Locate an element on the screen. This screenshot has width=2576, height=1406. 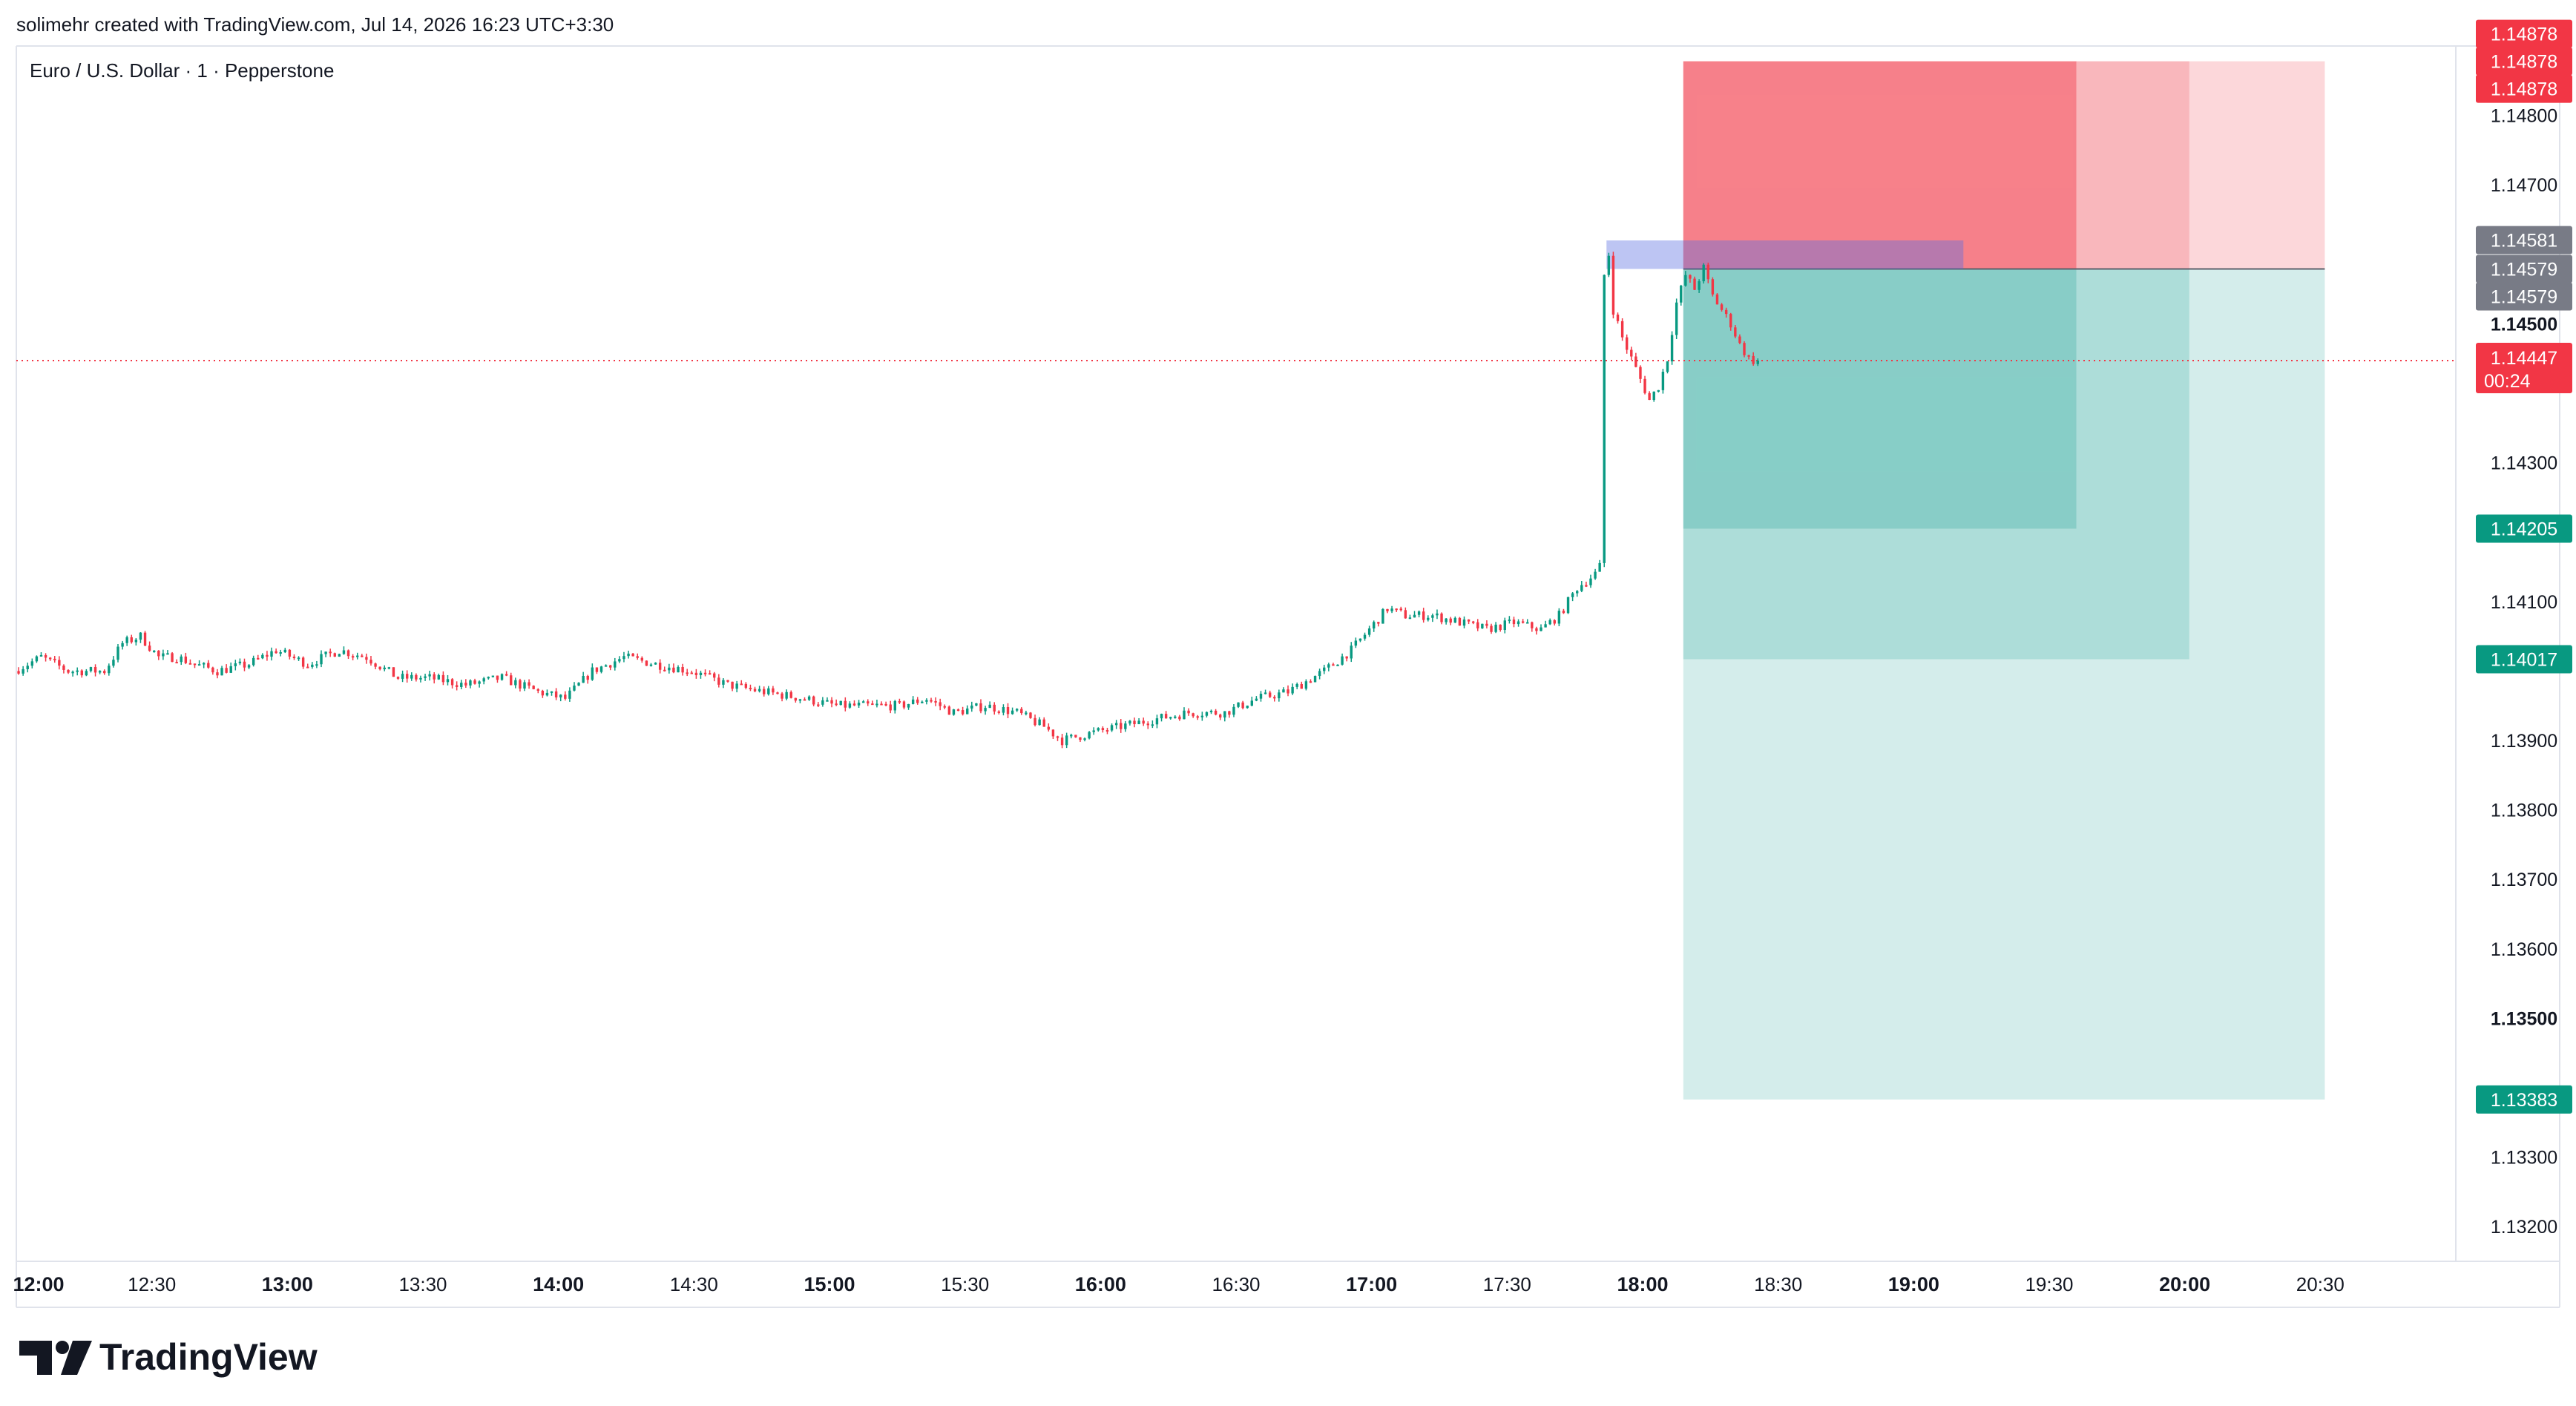
time-tick-label: 12:00 is located at coordinates (38, 1284).